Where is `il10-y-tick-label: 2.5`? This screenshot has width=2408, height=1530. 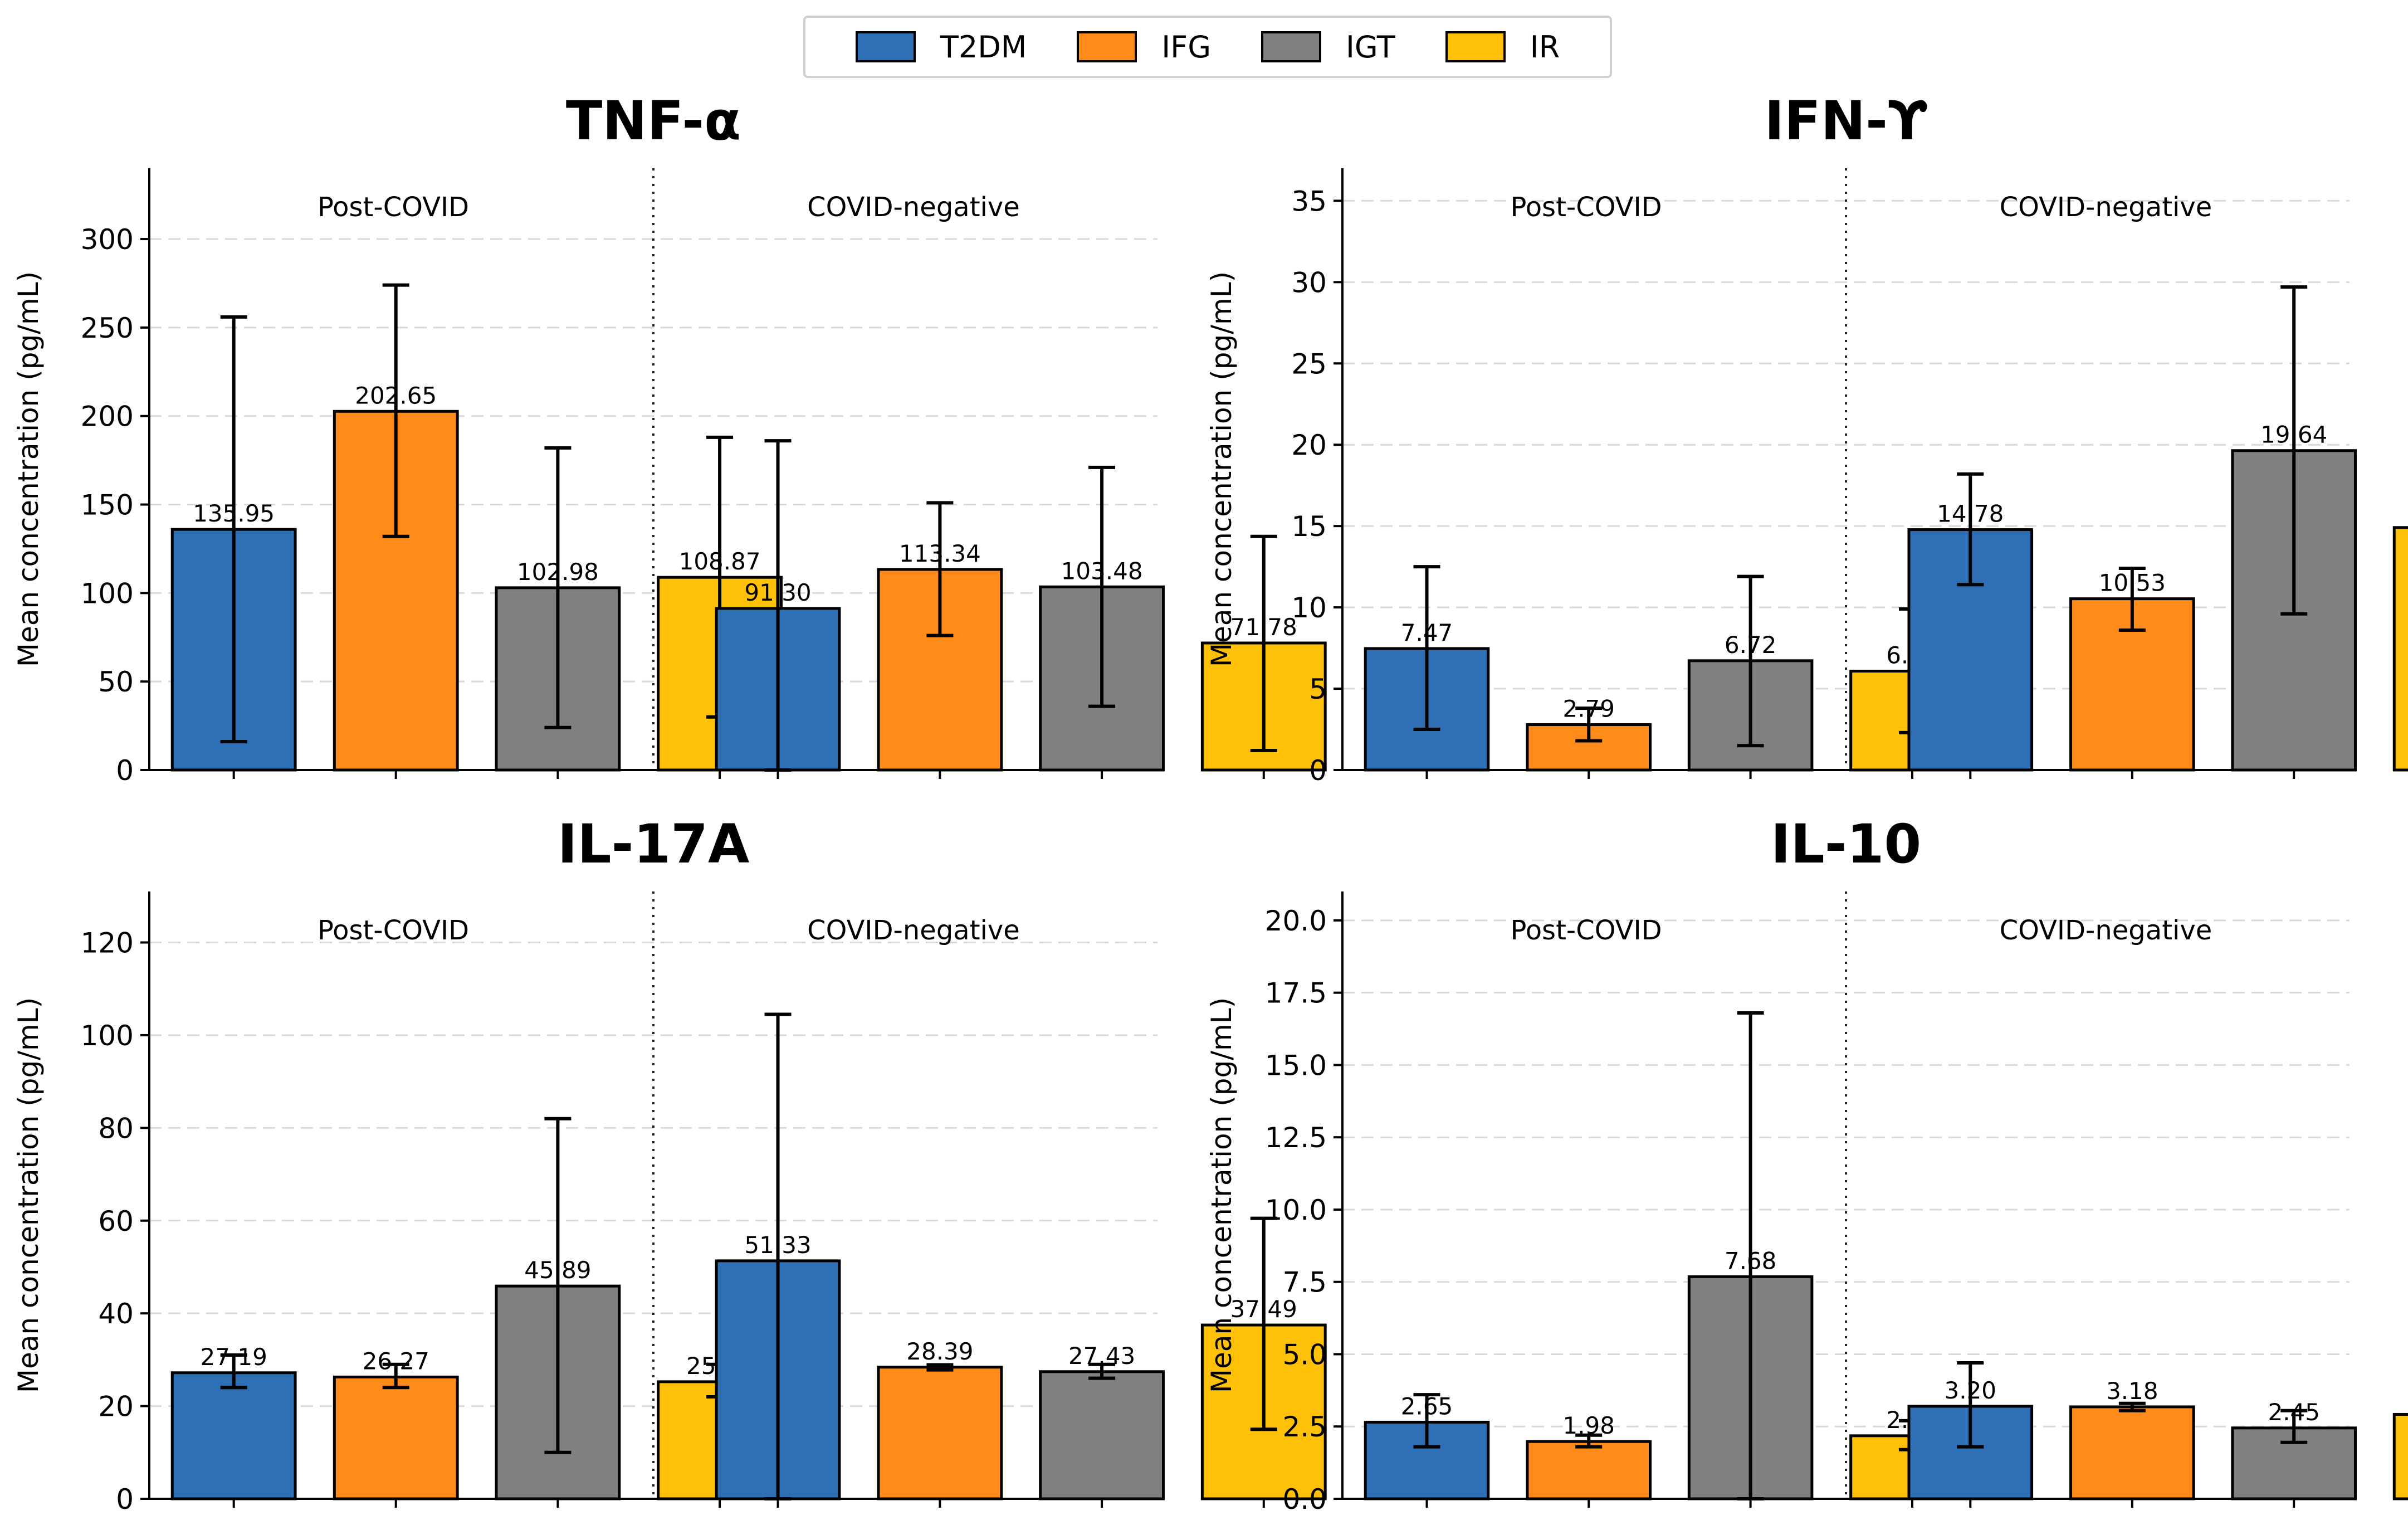
il10-y-tick-label: 2.5 is located at coordinates (1304, 1427).